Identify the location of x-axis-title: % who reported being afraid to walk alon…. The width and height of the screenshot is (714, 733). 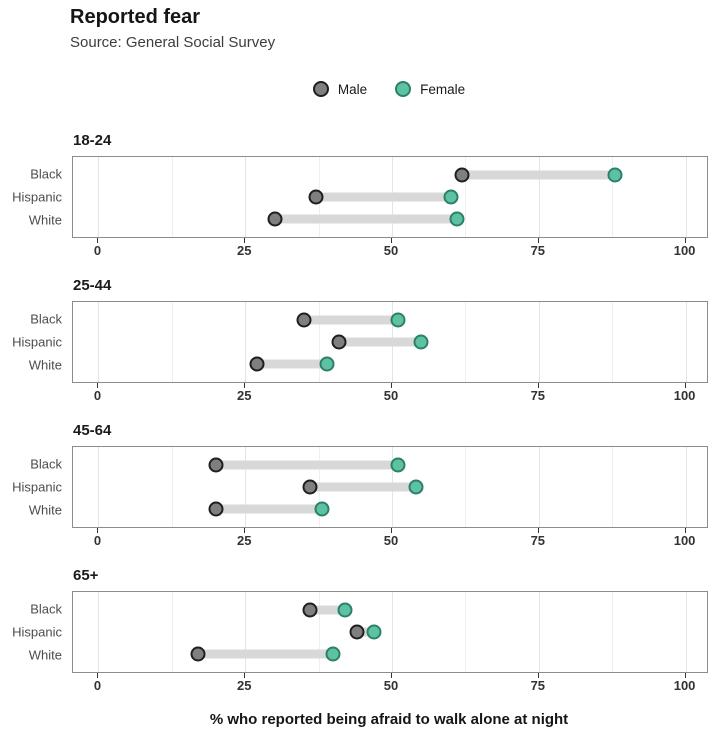
(389, 719).